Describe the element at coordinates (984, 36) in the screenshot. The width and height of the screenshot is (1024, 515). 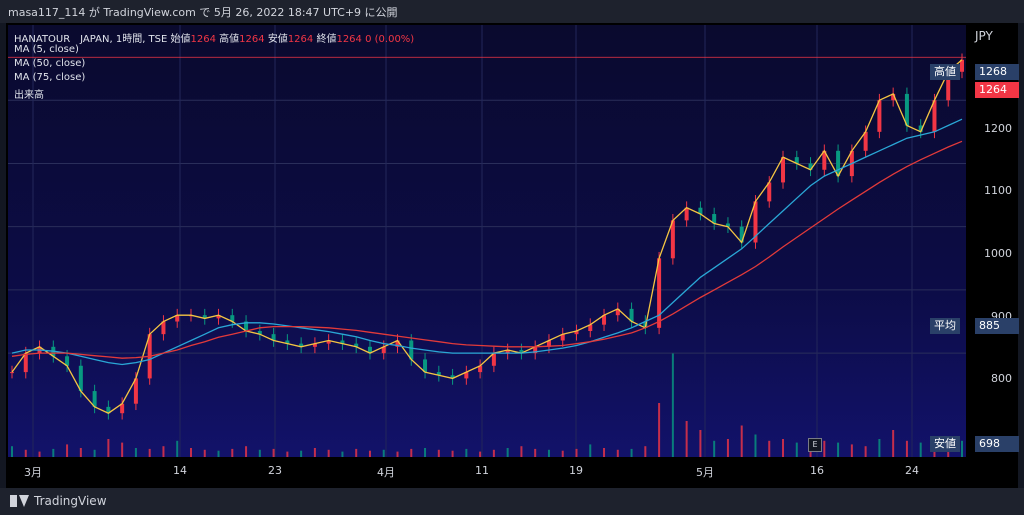
I see `currency-label: JPY` at that location.